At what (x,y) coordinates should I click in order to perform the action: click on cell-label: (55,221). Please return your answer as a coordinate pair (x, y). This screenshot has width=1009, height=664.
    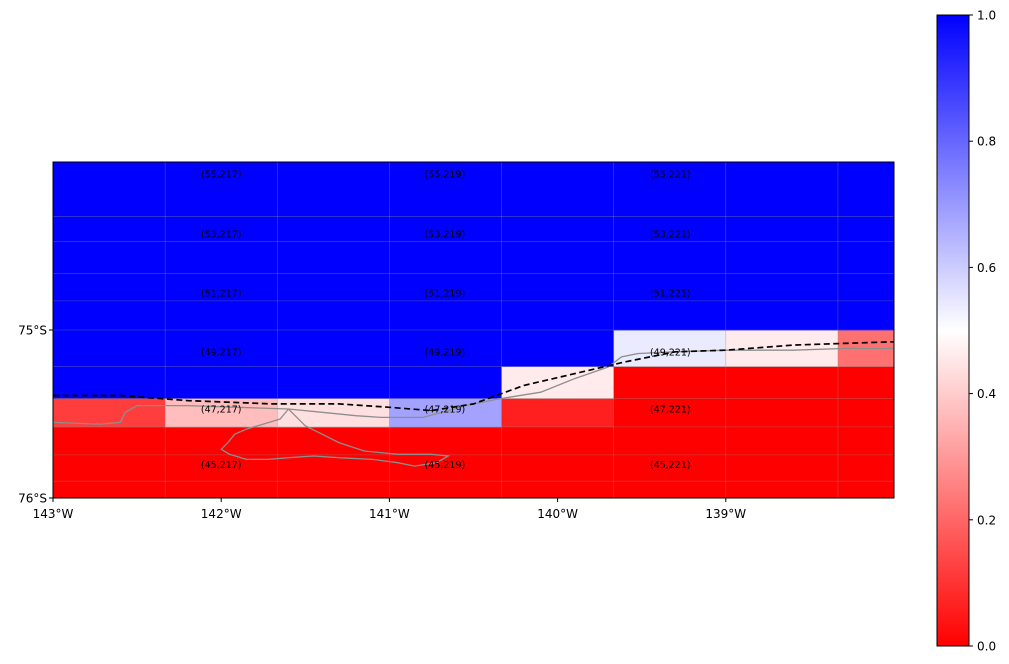
    Looking at the image, I should click on (670, 174).